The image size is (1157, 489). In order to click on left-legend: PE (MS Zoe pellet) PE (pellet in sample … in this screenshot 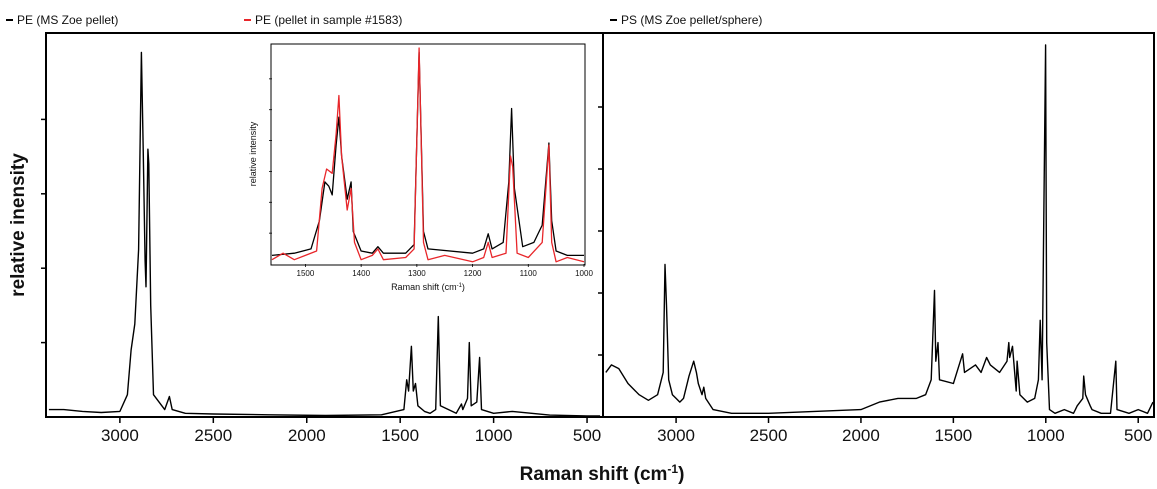, I will do `click(204, 20)`.